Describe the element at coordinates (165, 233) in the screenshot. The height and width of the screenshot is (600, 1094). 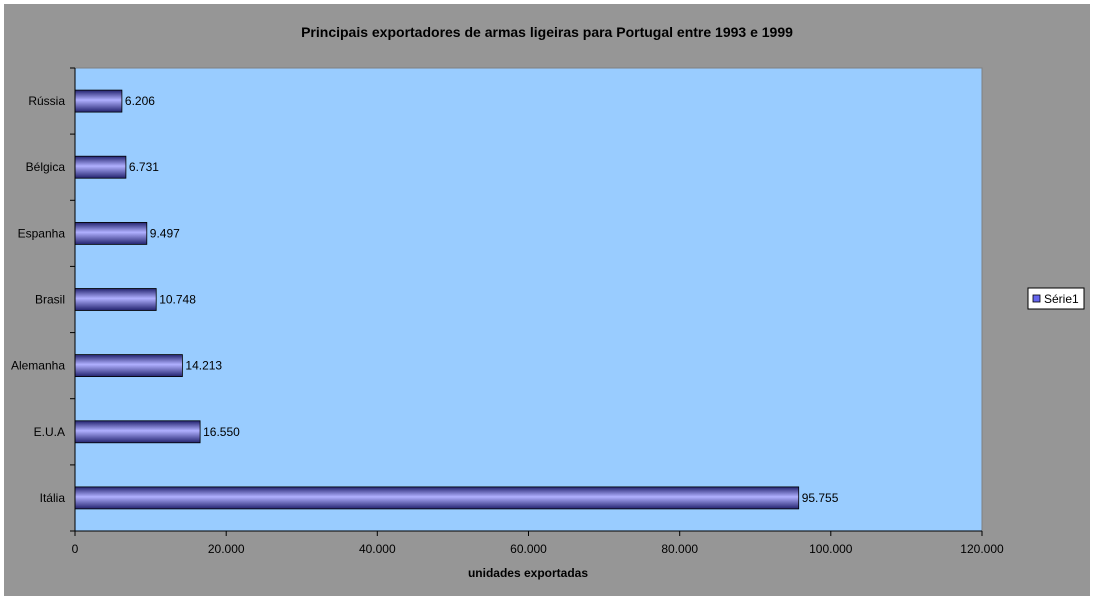
I see `bar-value-label: 9.497` at that location.